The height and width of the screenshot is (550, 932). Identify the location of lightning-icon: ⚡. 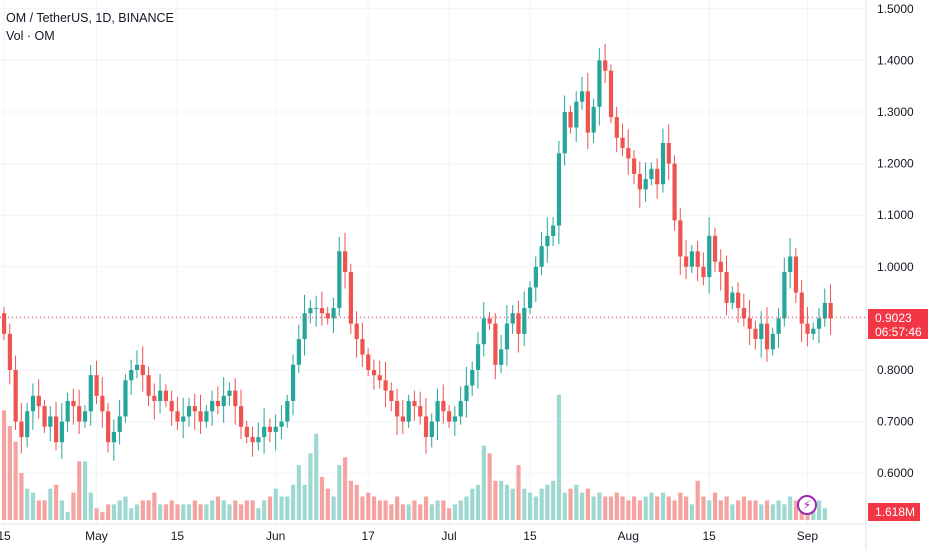
(807, 505).